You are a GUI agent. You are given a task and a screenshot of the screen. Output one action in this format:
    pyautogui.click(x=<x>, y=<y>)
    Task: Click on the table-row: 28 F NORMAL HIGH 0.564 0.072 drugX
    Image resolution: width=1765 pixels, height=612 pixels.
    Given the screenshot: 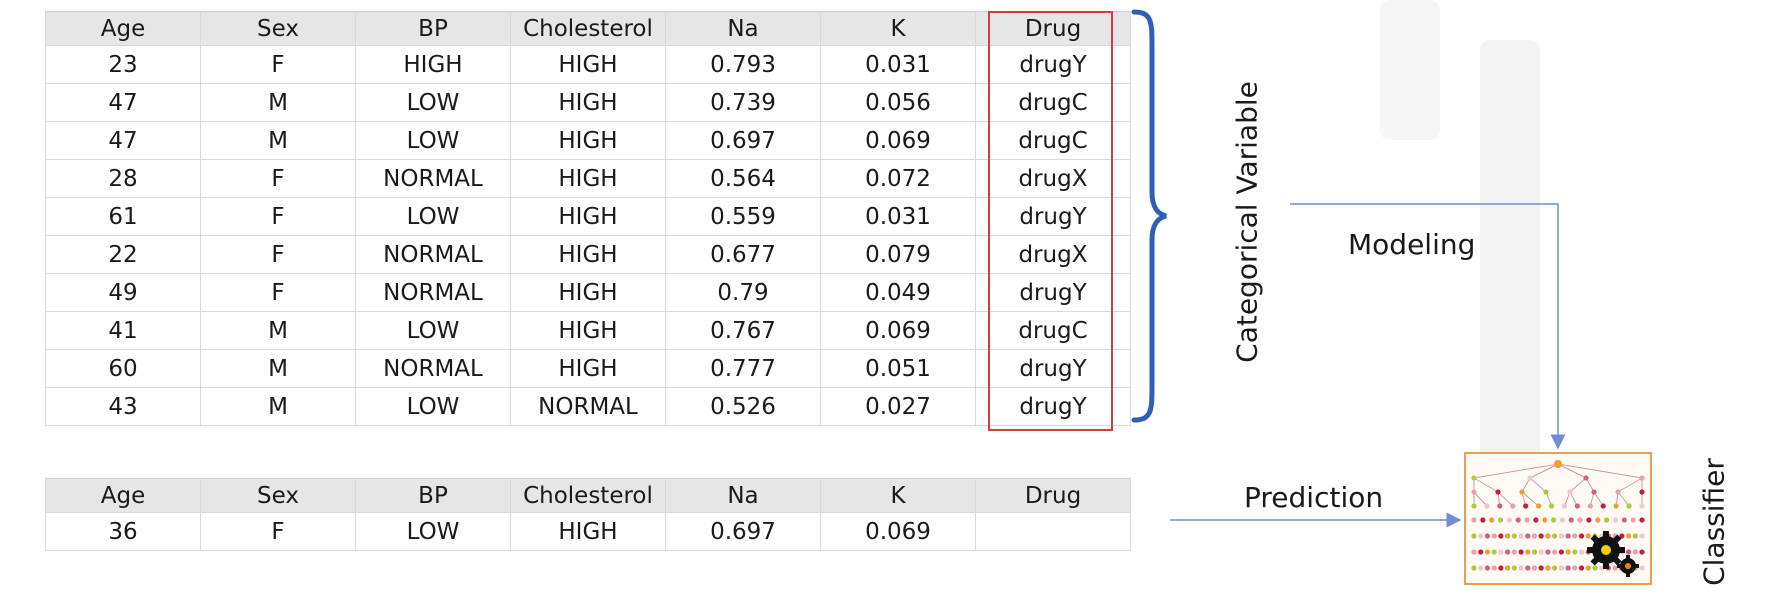 What is the action you would take?
    pyautogui.click(x=588, y=178)
    